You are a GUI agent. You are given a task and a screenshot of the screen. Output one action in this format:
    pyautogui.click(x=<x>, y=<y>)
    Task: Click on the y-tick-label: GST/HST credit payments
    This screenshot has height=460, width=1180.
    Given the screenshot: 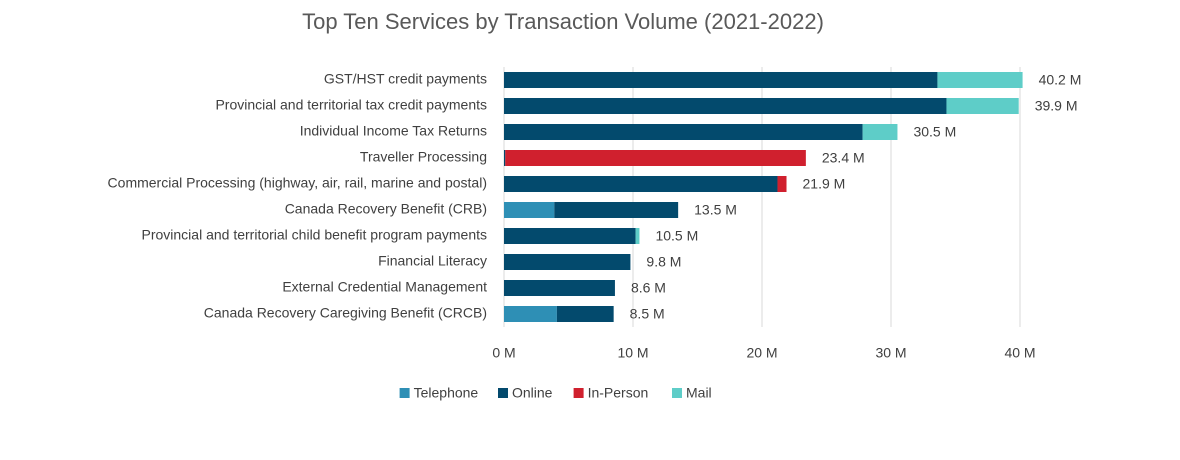 What is the action you would take?
    pyautogui.click(x=405, y=79)
    